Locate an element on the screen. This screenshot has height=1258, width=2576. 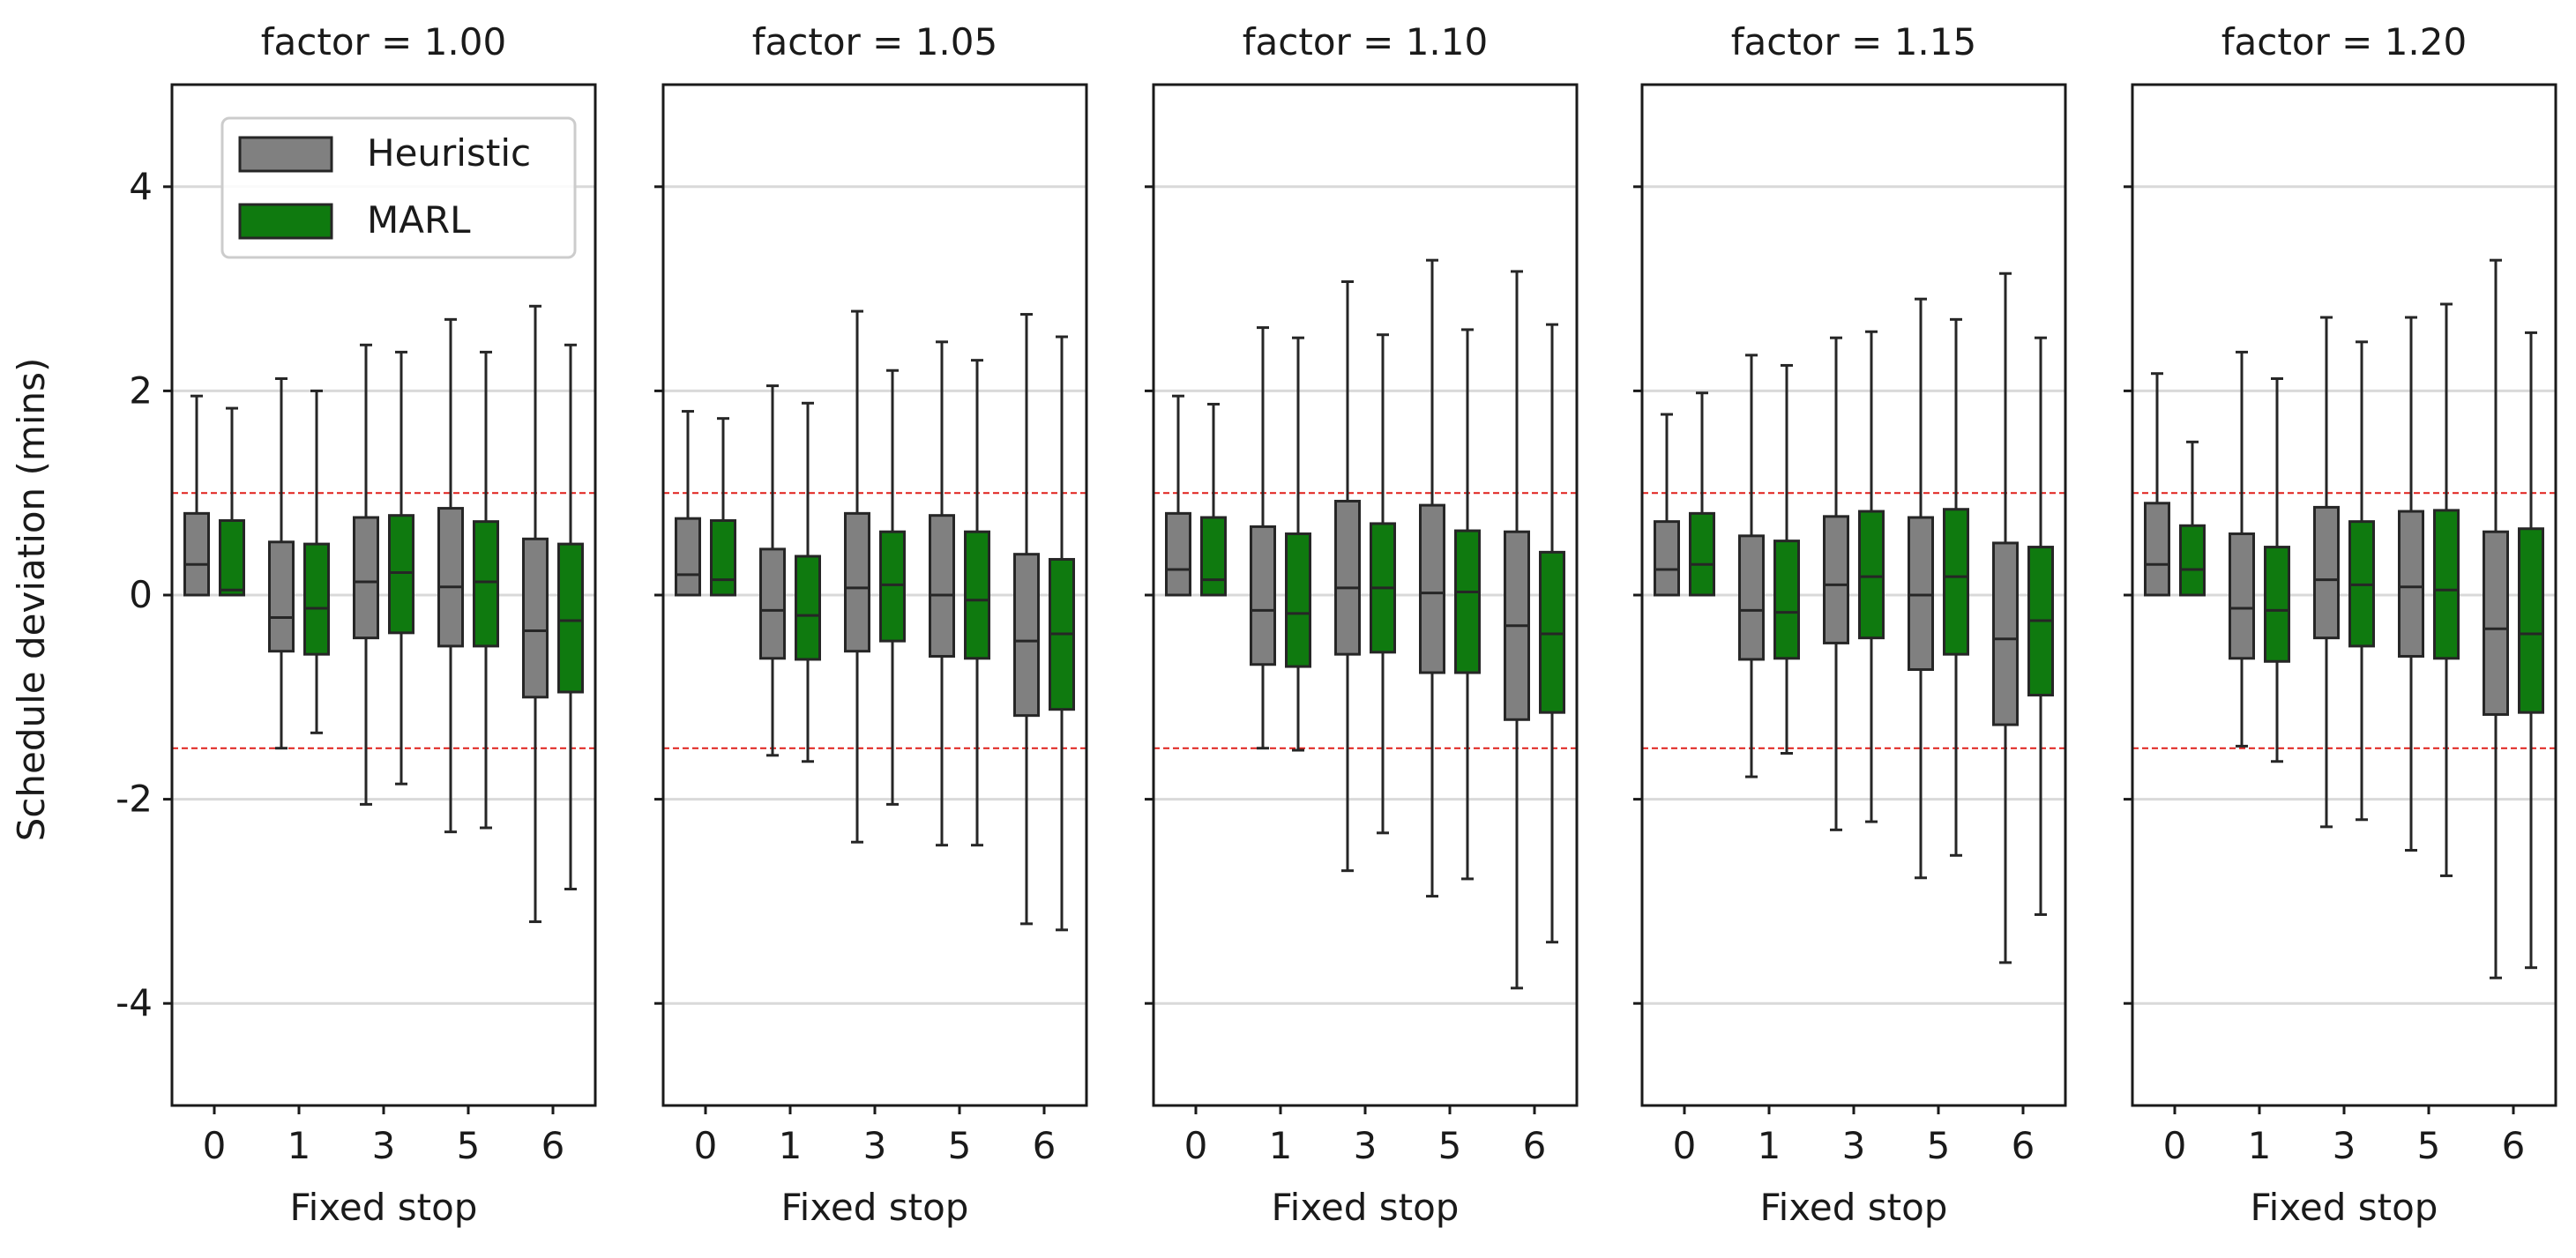
legend-swatch-marl is located at coordinates (285, 221).